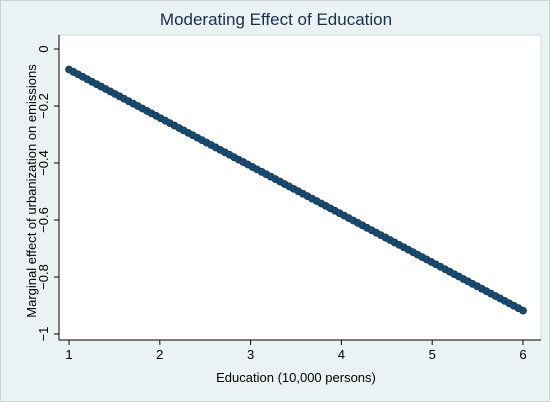 This screenshot has height=402, width=550. Describe the element at coordinates (523, 310) in the screenshot. I see `data-point` at that location.